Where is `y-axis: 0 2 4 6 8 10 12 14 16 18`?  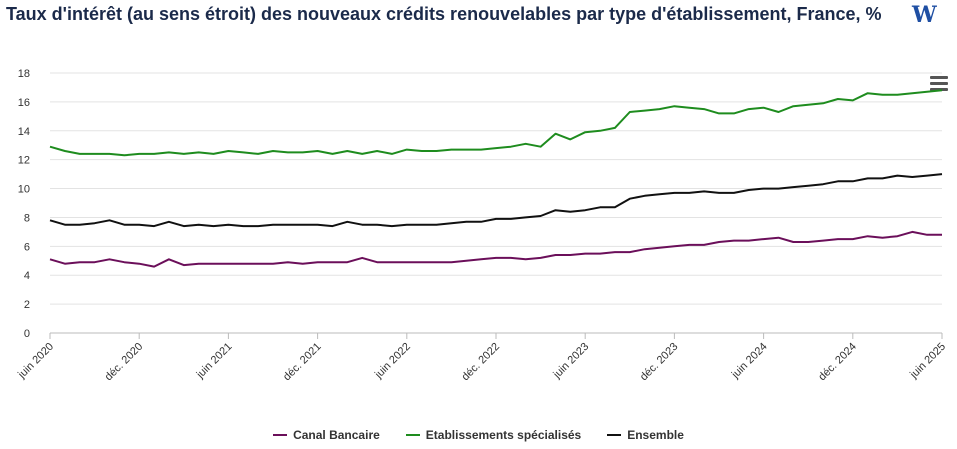 y-axis: 0 2 4 6 8 10 12 14 16 18 is located at coordinates (24, 204).